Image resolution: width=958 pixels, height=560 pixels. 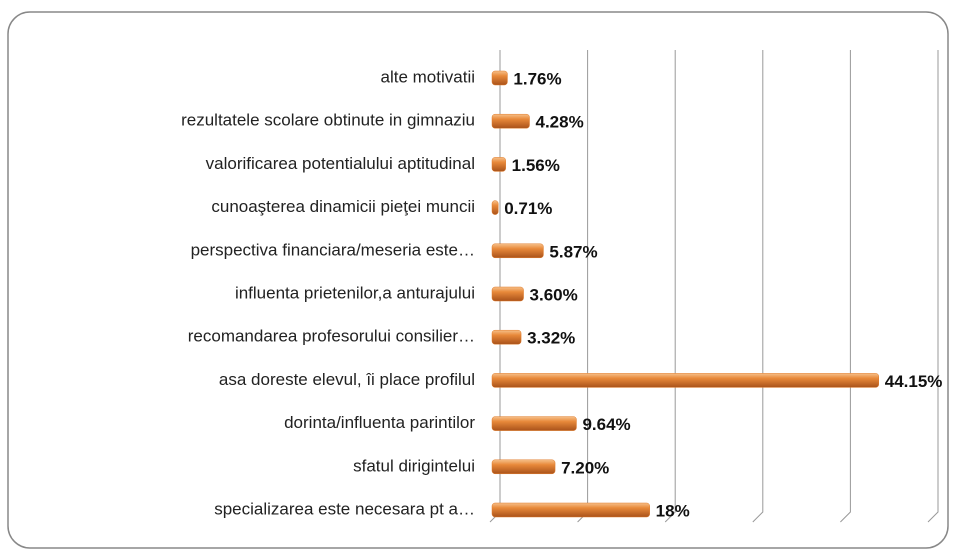 I want to click on value-label: 44.15%, so click(x=914, y=381).